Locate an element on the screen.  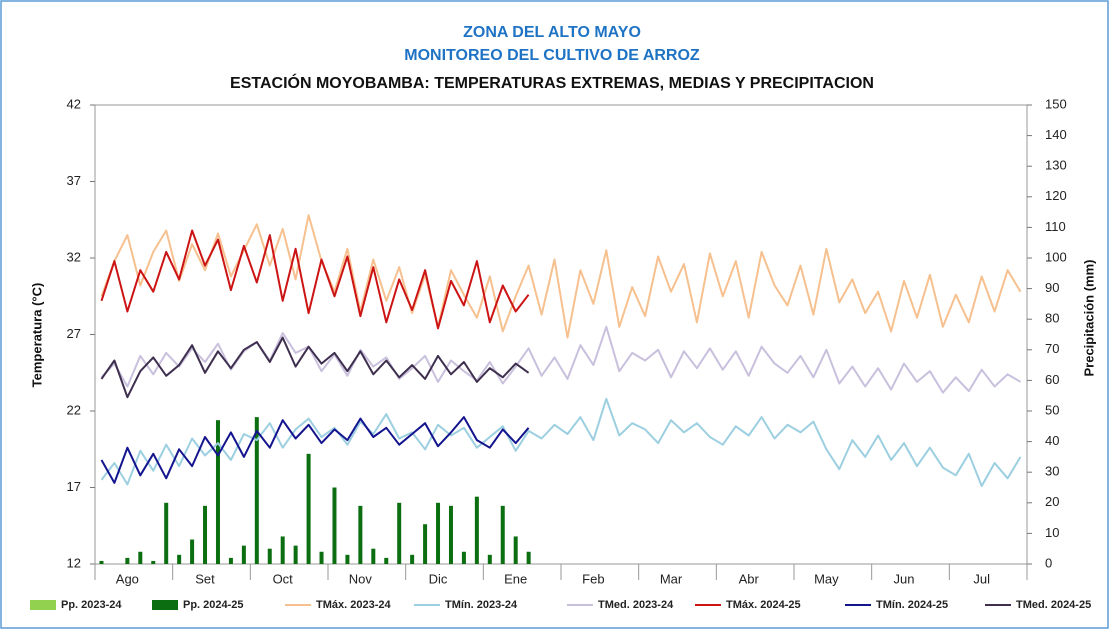
y2-tick-label: 60 is located at coordinates (1052, 379).